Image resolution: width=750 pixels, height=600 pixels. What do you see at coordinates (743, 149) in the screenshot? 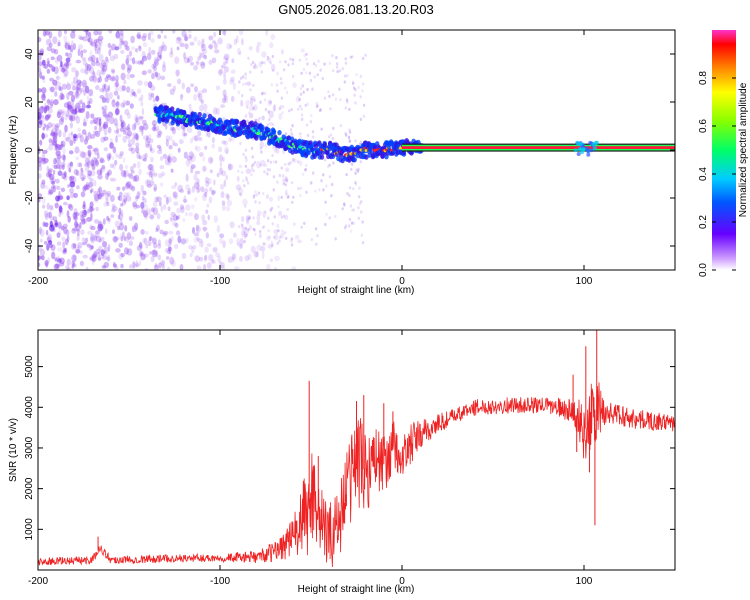
I see `colorbar-label: Normalized spectral amplitude` at bounding box center [743, 149].